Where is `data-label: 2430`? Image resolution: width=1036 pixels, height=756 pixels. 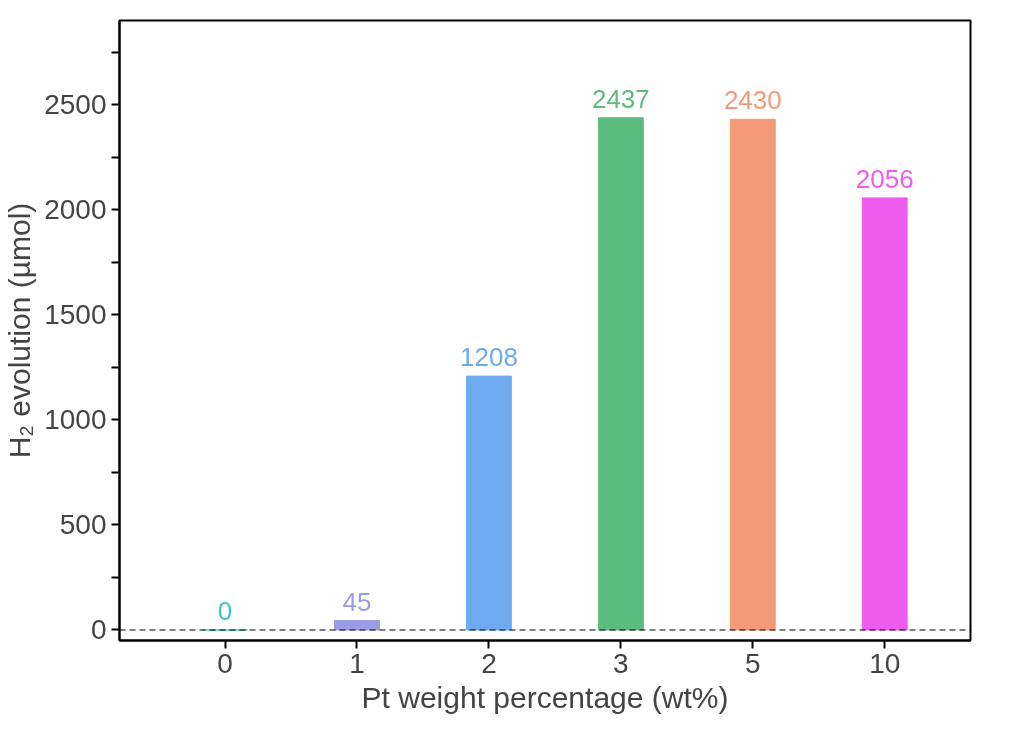 data-label: 2430 is located at coordinates (752, 100).